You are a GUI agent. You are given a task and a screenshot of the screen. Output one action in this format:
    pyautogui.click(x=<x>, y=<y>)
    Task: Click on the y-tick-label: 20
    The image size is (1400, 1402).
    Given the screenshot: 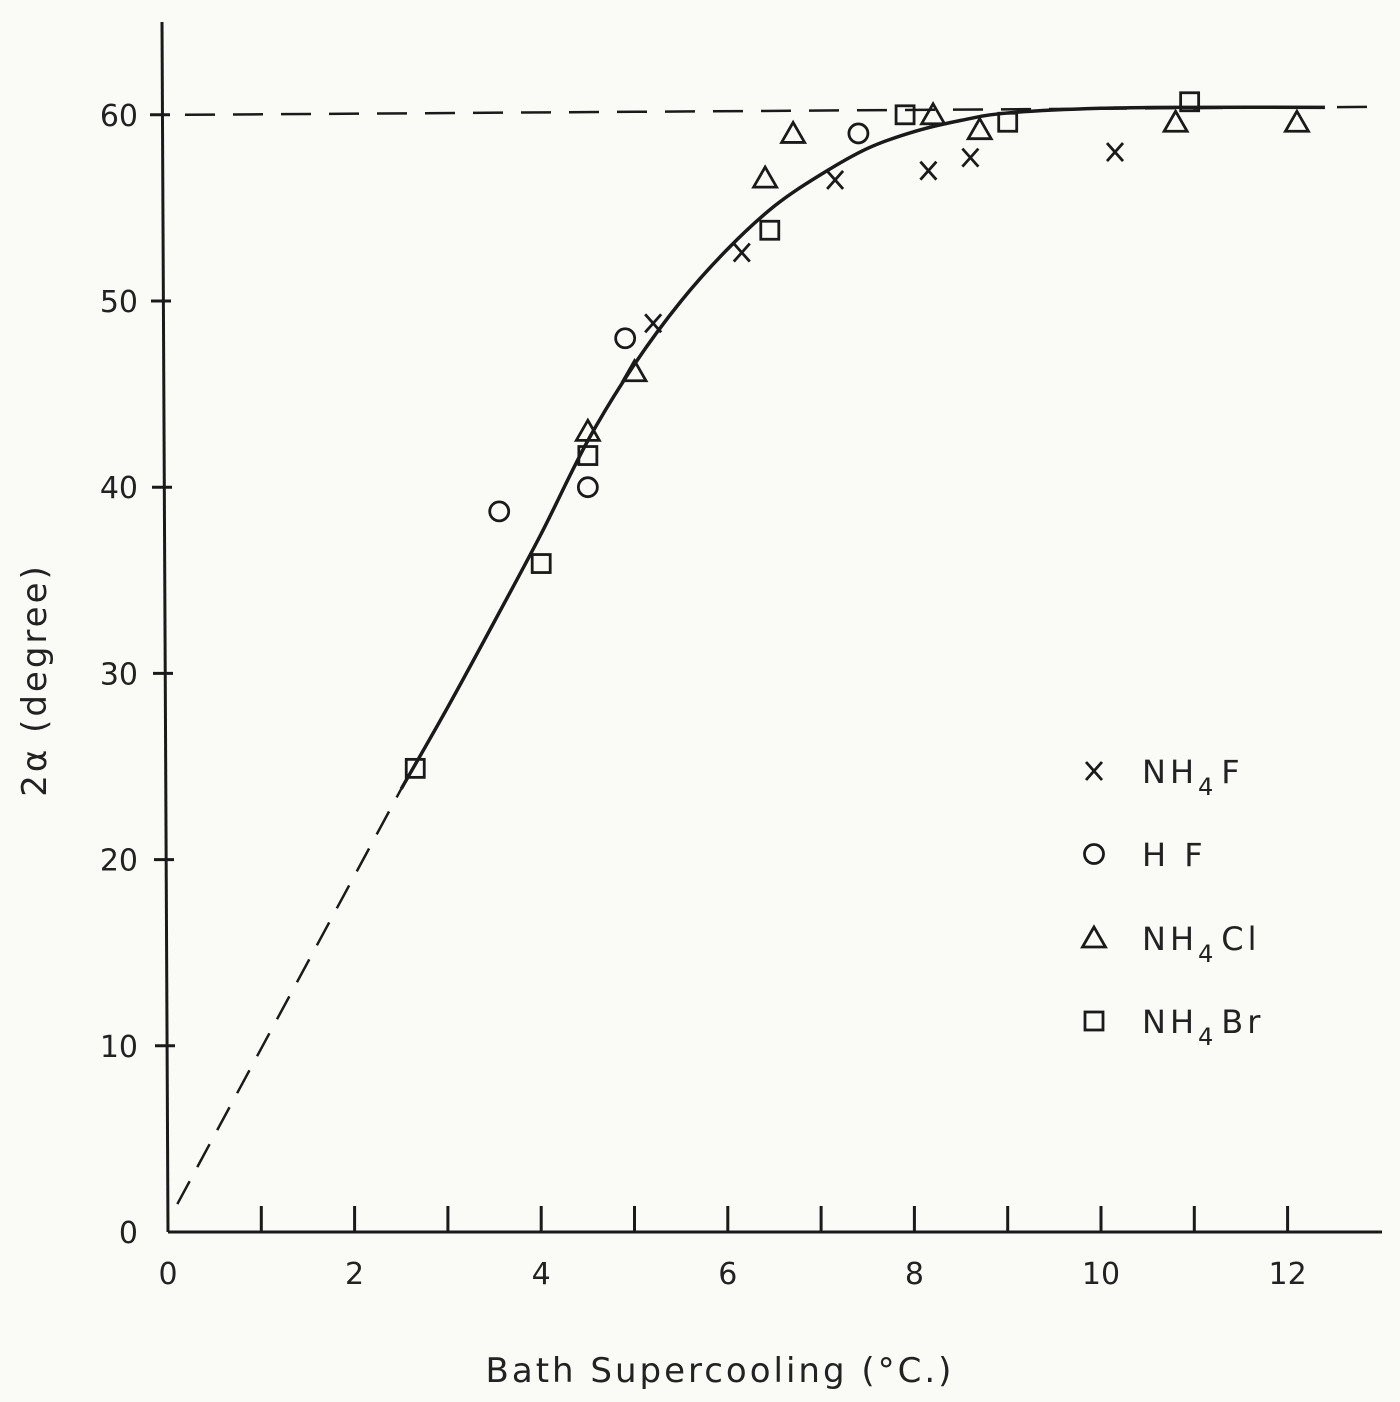 What is the action you would take?
    pyautogui.click(x=119, y=861)
    